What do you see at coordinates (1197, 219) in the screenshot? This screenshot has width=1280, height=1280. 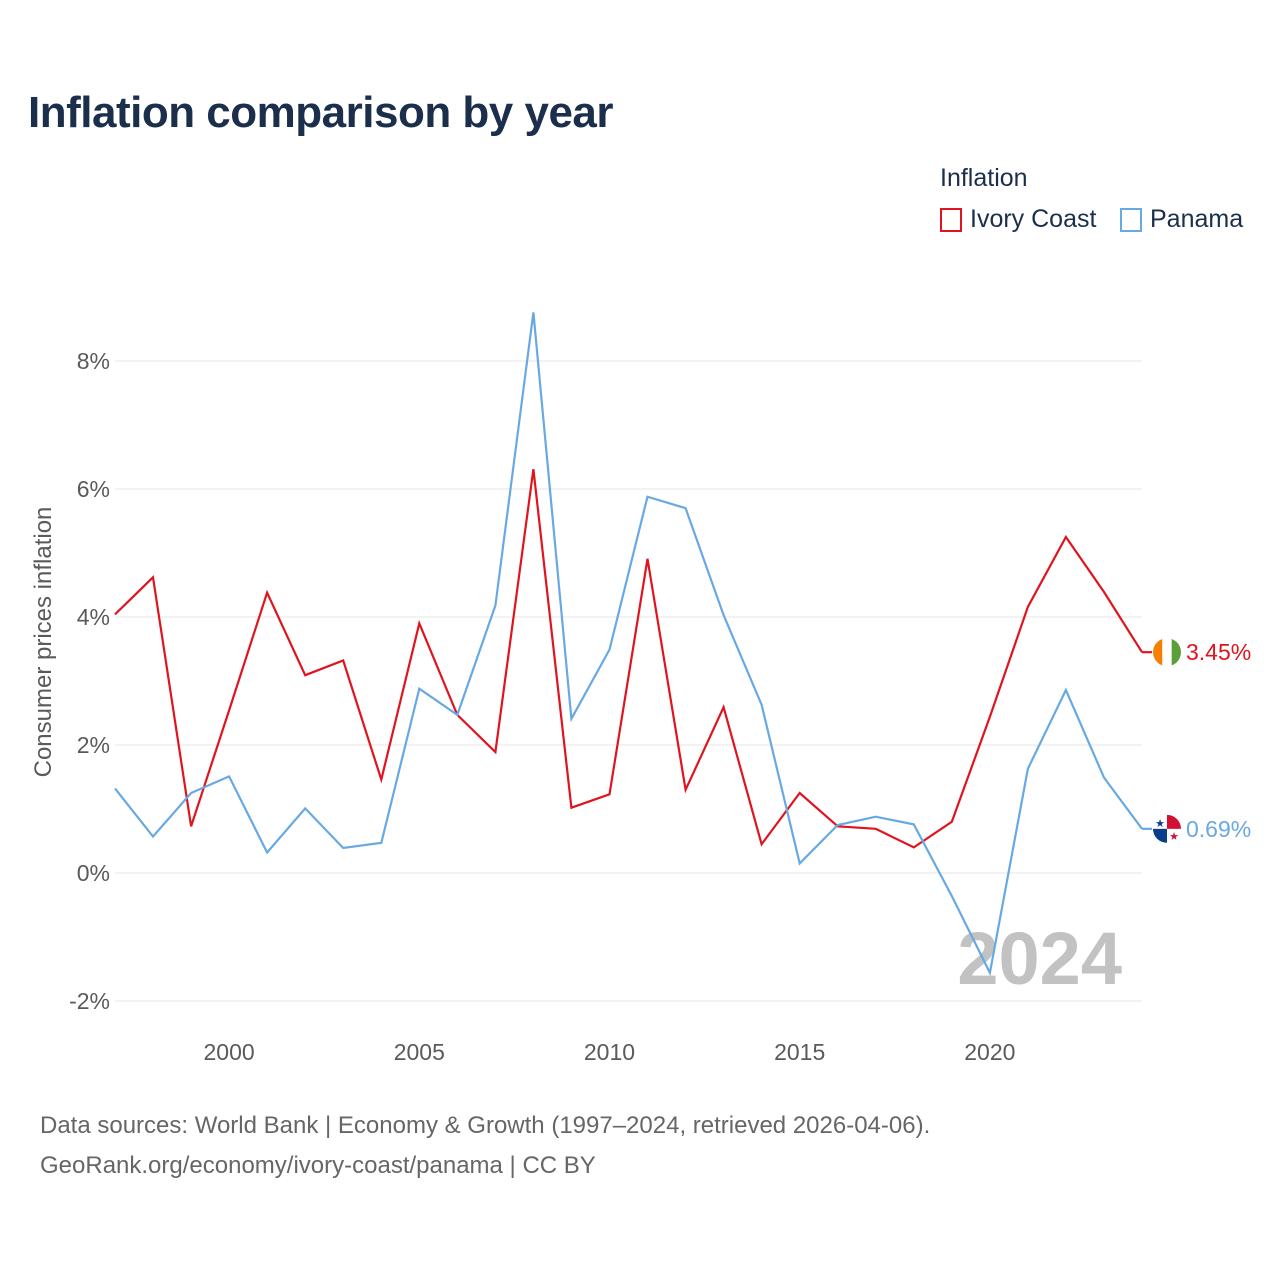 I see `legend-label-panama: Panama` at bounding box center [1197, 219].